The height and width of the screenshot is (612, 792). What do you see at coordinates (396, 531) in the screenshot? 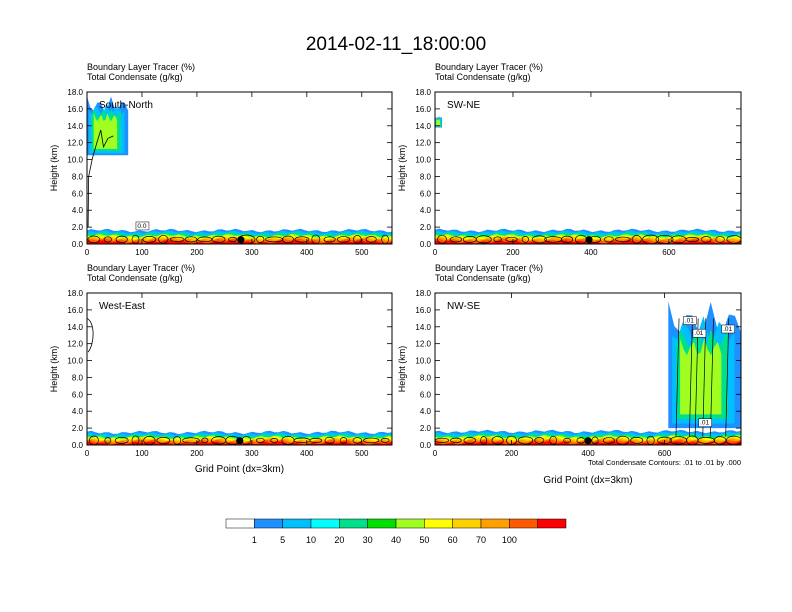
I see `colorbar: 1 5 10 20 30 40 50 60 70 100` at bounding box center [396, 531].